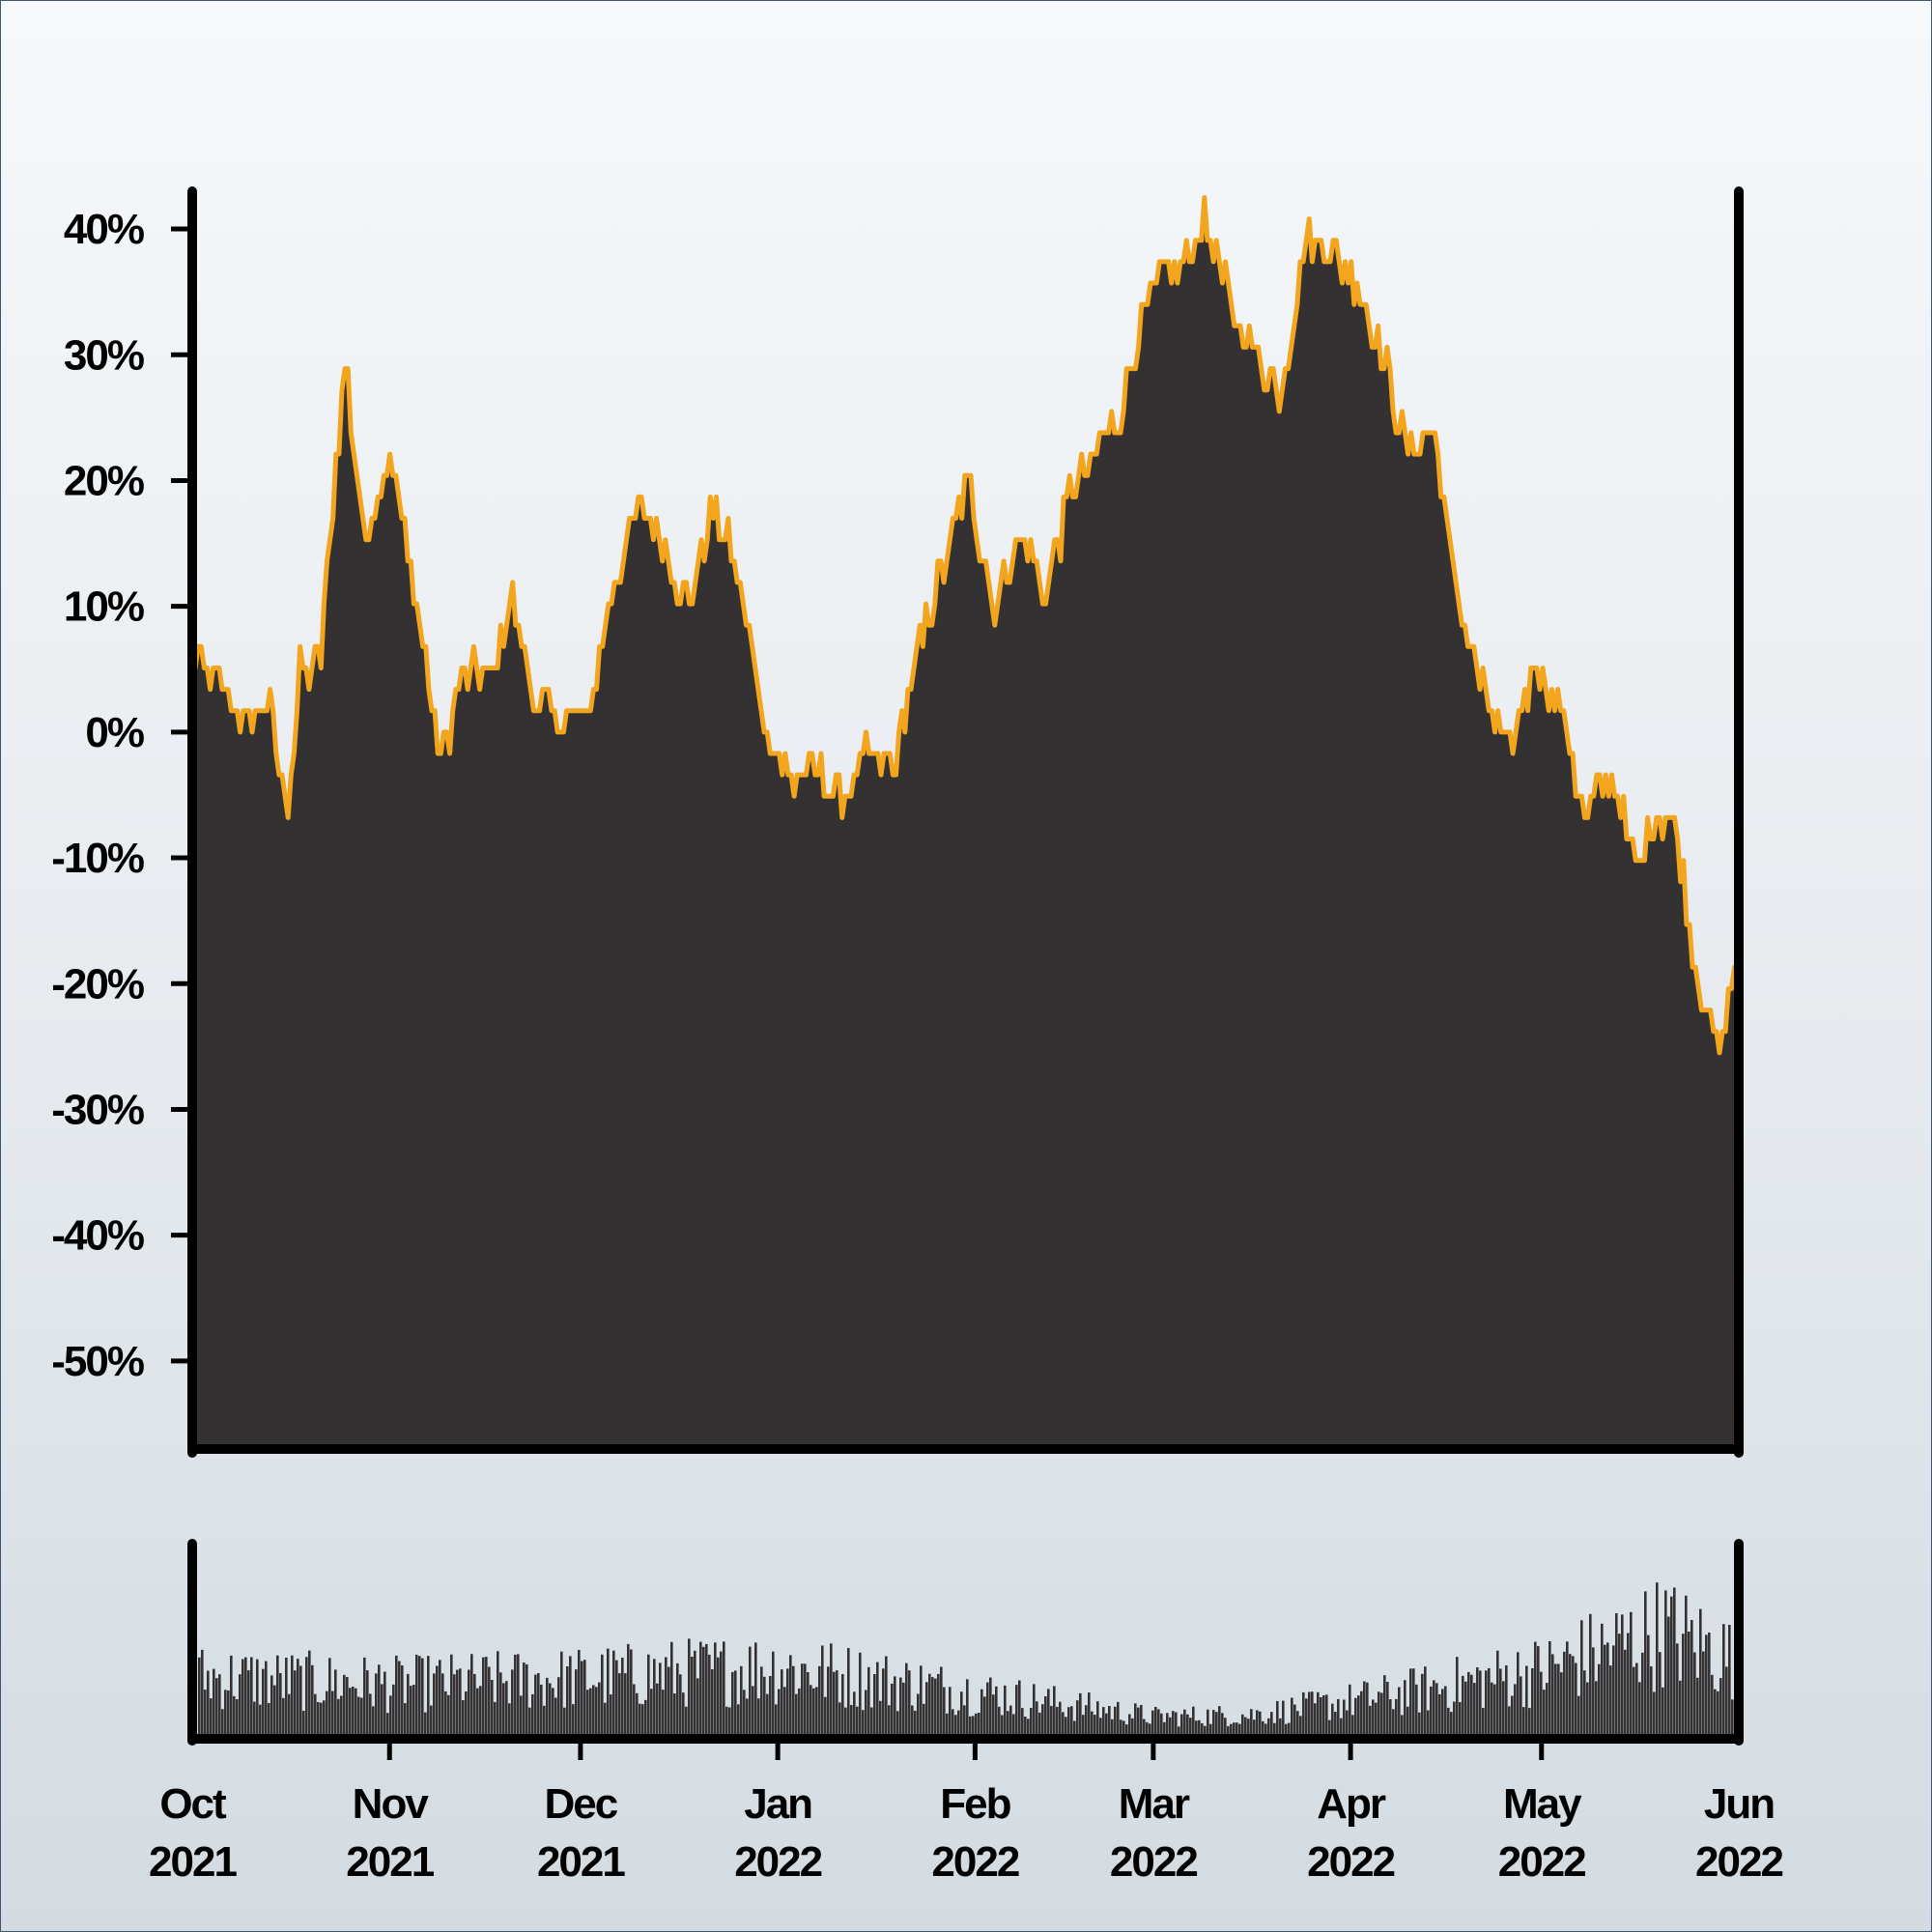 The width and height of the screenshot is (1932, 1932). What do you see at coordinates (104, 355) in the screenshot?
I see `y-tick-label: 30%` at bounding box center [104, 355].